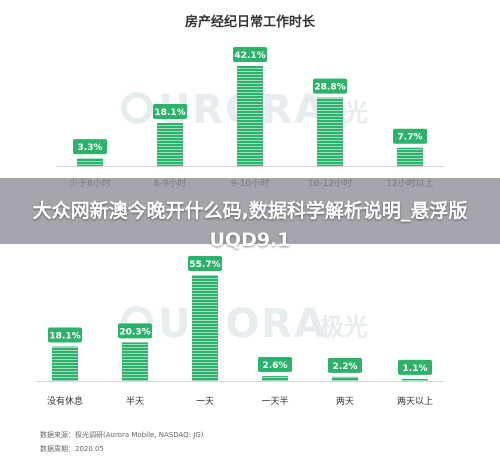  I want to click on data-label-hours-3: 42.1%, so click(249, 56).